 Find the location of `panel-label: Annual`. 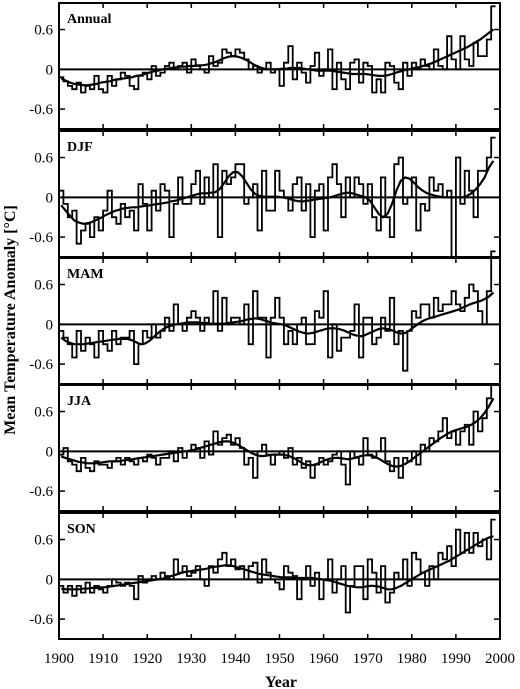

panel-label: Annual is located at coordinates (89, 19).